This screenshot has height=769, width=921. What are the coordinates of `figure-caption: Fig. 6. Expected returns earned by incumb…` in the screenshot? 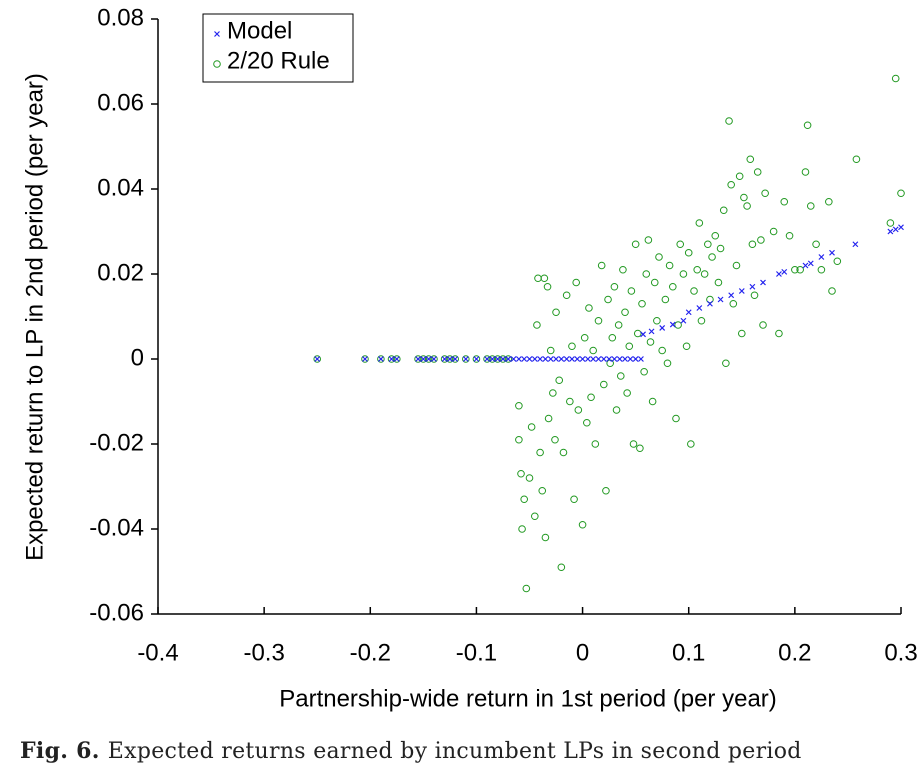 It's located at (470, 751).